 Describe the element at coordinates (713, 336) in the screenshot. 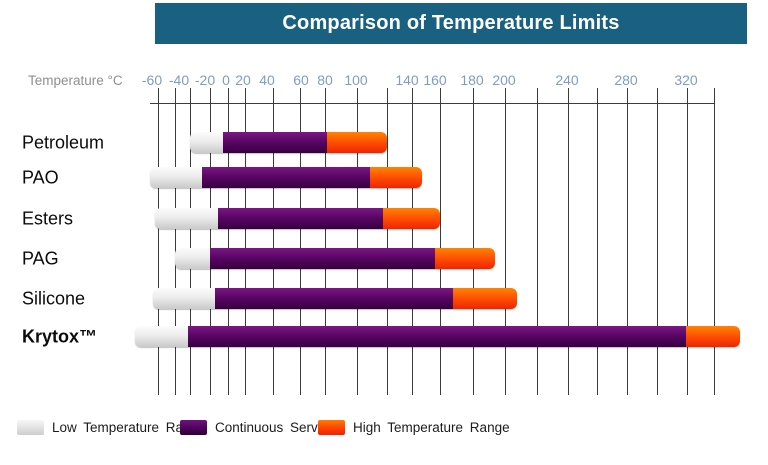

I see `bar-krytox-high` at that location.